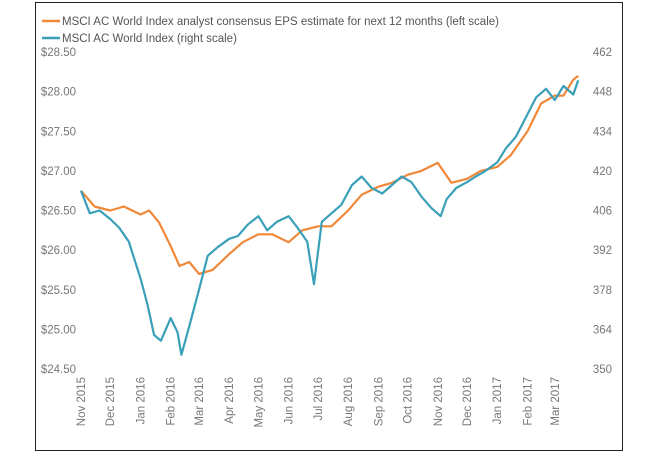 The width and height of the screenshot is (650, 460). What do you see at coordinates (603, 132) in the screenshot?
I see `right-tick-label: 434` at bounding box center [603, 132].